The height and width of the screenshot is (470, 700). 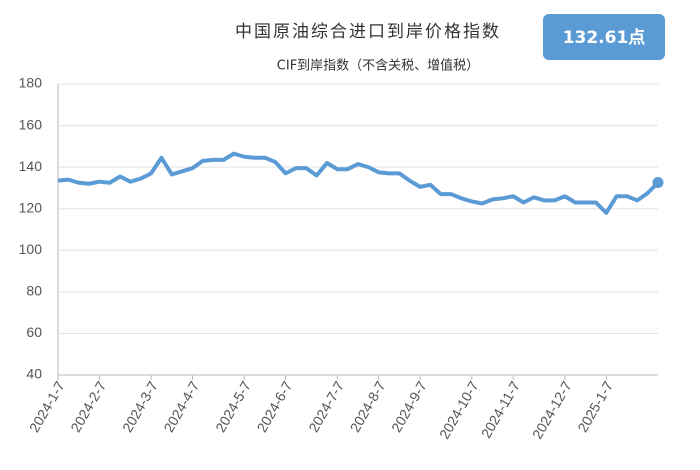 I want to click on badge-box, so click(x=604, y=37).